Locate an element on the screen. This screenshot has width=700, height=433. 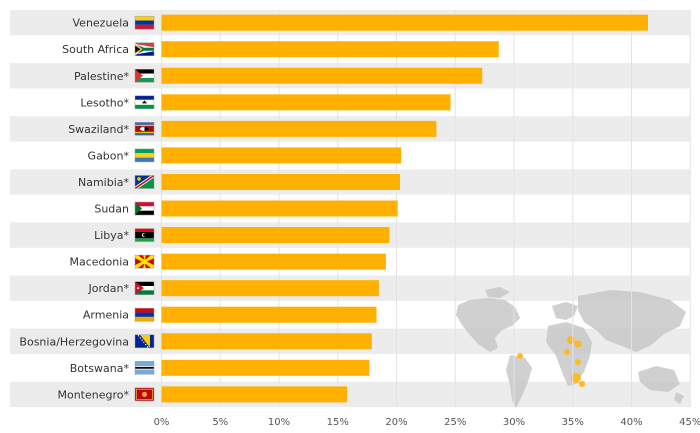
x-tick-label: 15% is located at coordinates (338, 422).